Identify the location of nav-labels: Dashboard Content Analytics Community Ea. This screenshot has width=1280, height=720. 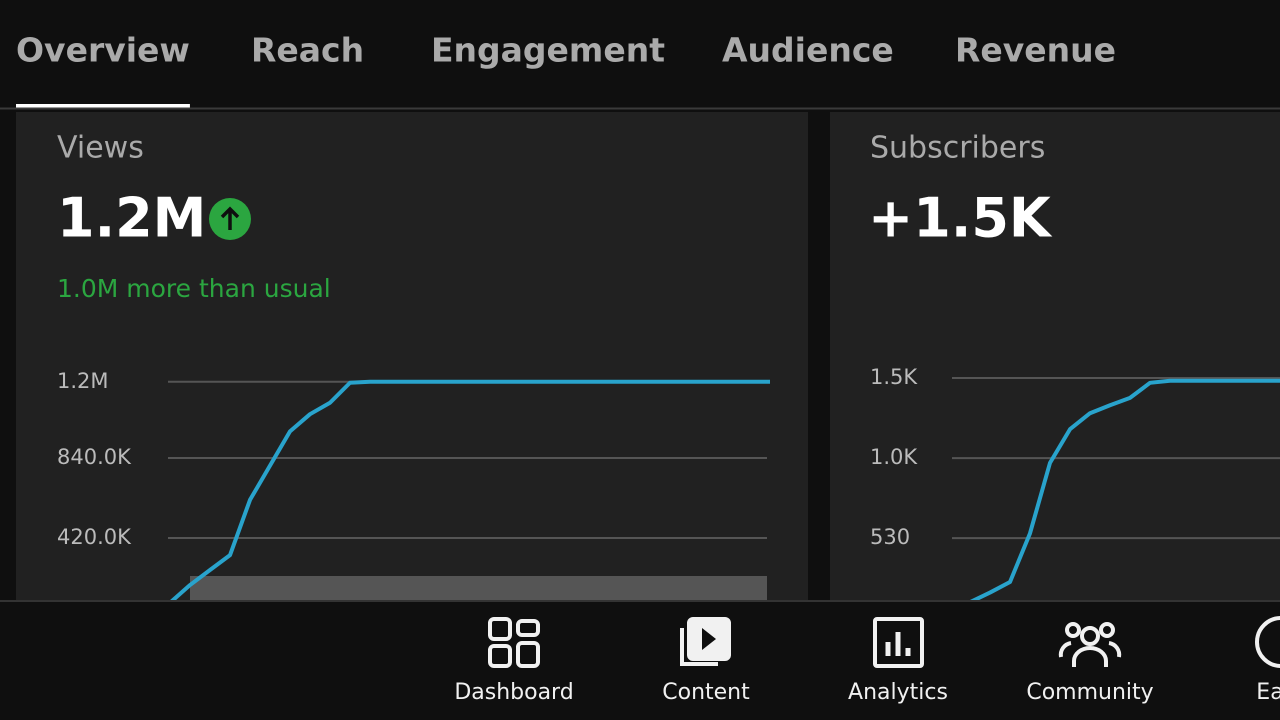
(867, 692).